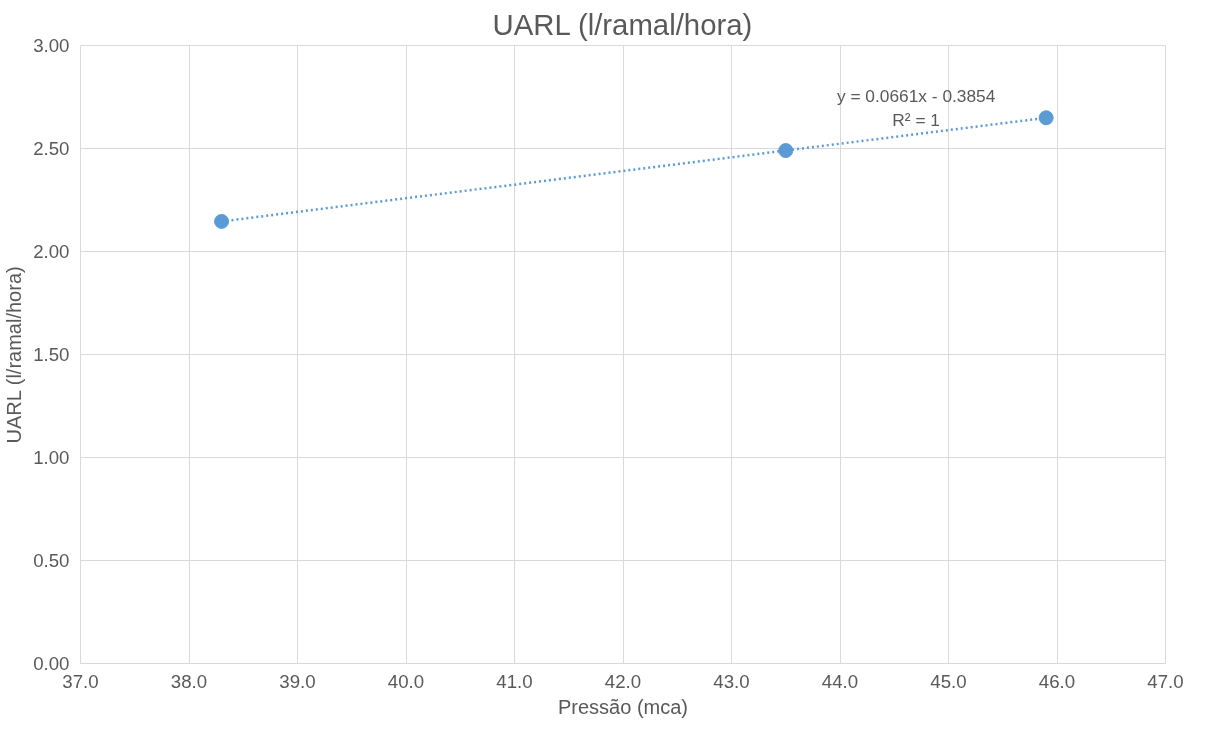 The image size is (1208, 731). I want to click on y-axis-title: UARL (l/ramal/hora), so click(14, 355).